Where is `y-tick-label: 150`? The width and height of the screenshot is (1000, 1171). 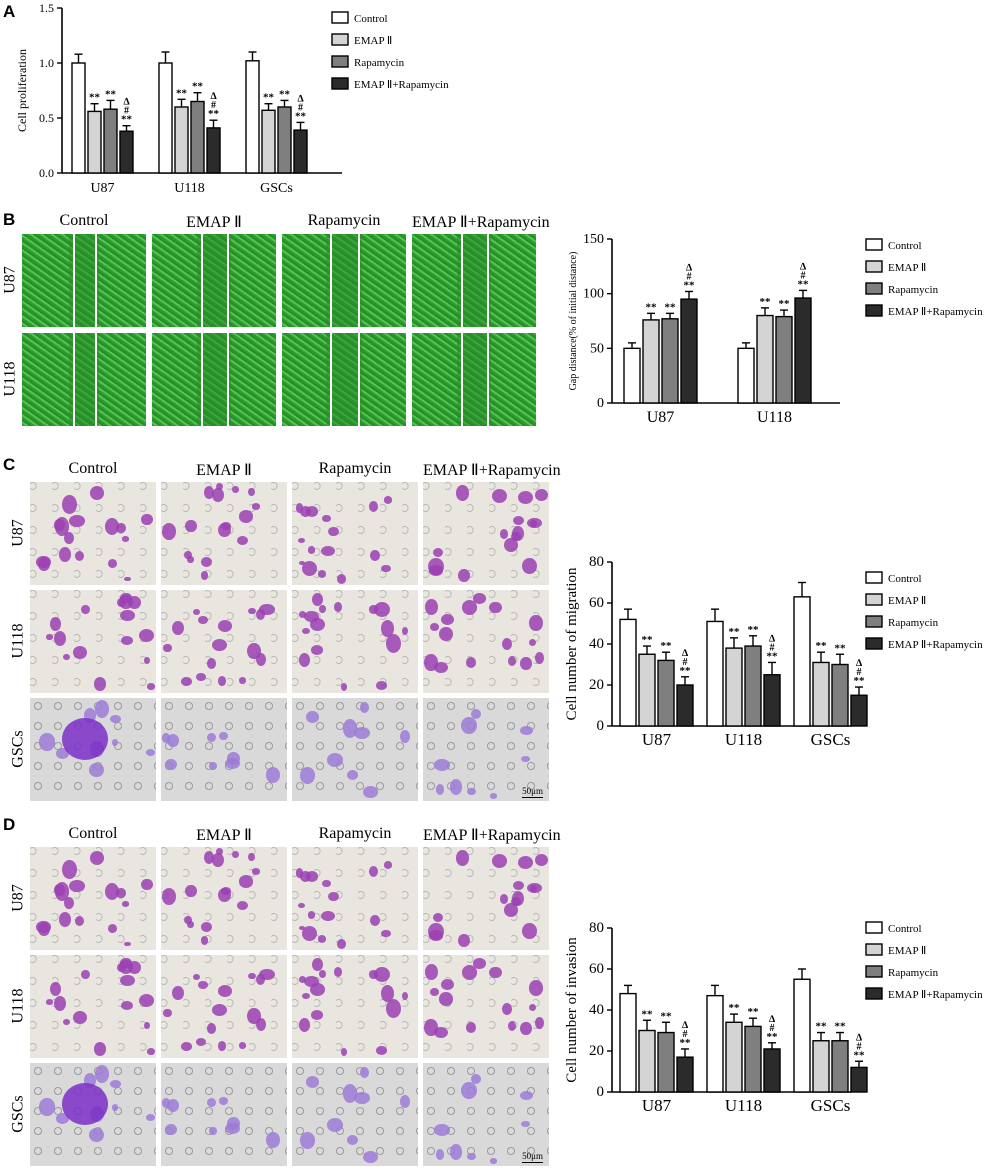
y-tick-label: 150 is located at coordinates (593, 239).